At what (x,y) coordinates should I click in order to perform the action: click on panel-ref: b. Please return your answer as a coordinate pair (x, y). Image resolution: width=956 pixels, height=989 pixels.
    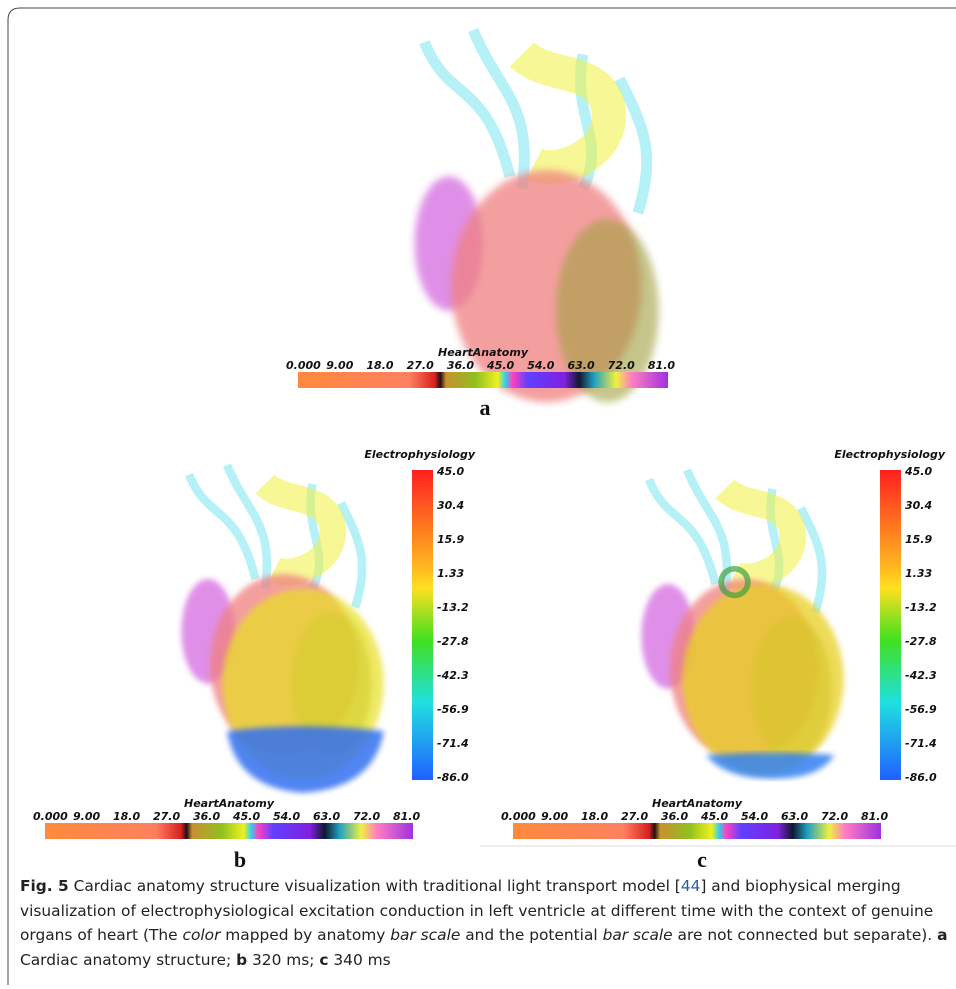
    Looking at the image, I should click on (242, 959).